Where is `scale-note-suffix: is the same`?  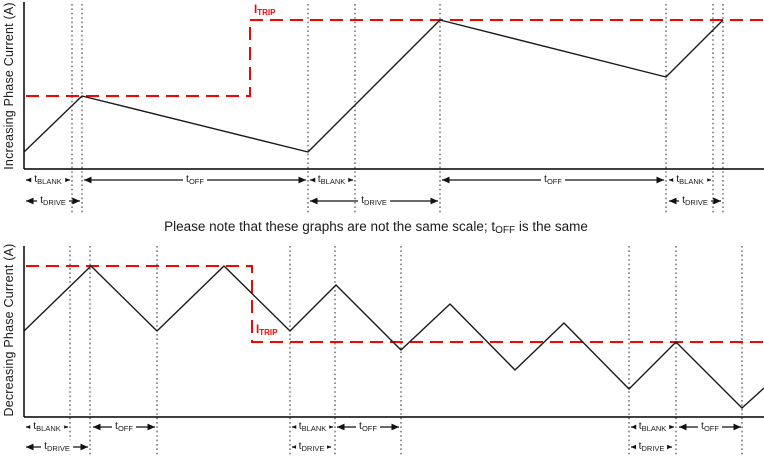 scale-note-suffix: is the same is located at coordinates (551, 226).